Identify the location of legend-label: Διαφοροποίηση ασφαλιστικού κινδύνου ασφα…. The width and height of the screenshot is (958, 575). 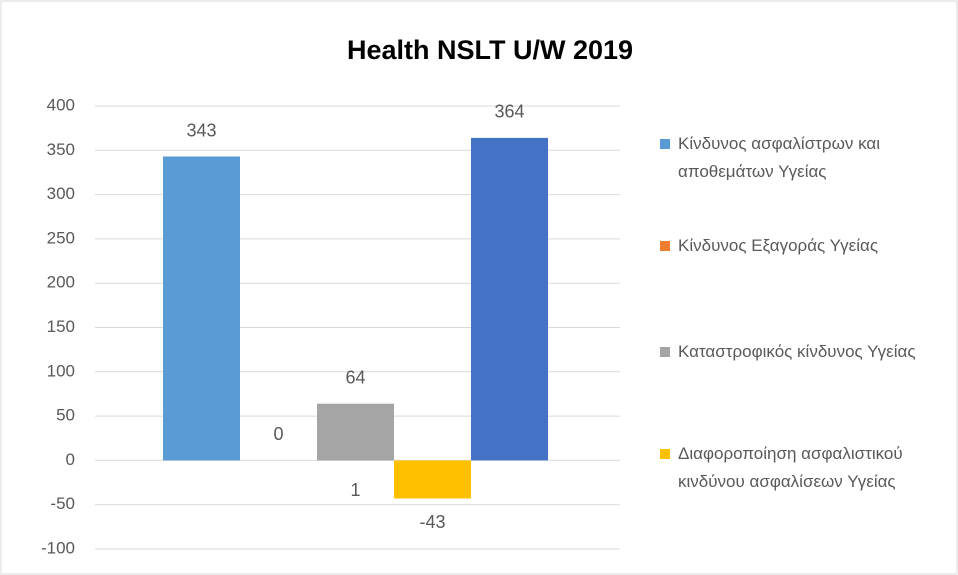
(790, 467).